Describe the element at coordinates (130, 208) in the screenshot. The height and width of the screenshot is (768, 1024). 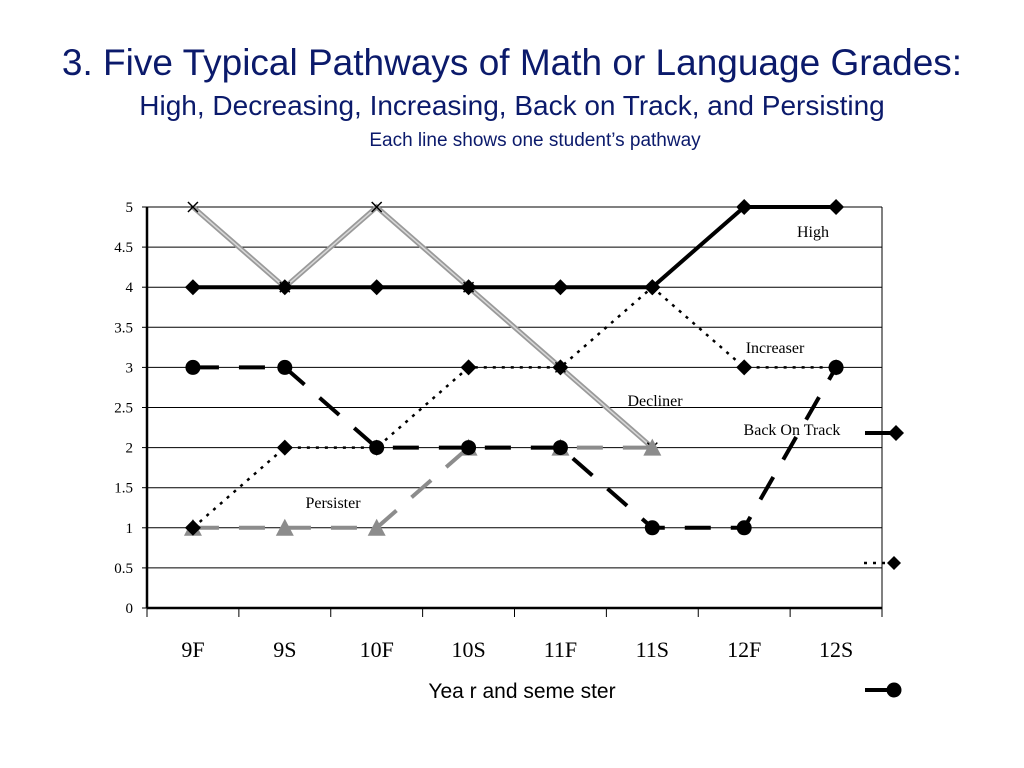
I see `y-tick-label: 5` at that location.